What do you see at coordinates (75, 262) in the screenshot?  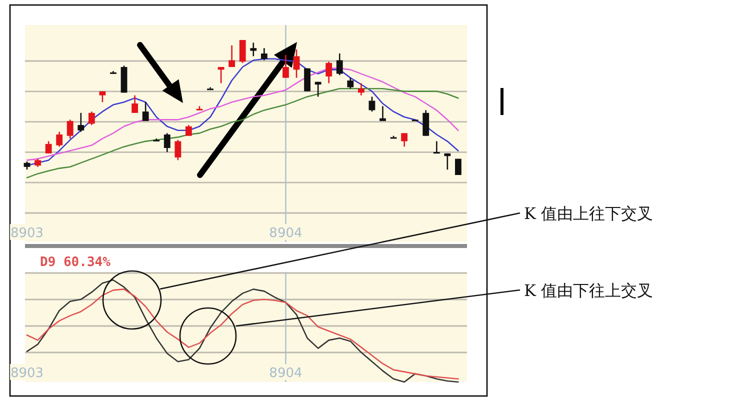 I see `series-label: D9 60.34%` at bounding box center [75, 262].